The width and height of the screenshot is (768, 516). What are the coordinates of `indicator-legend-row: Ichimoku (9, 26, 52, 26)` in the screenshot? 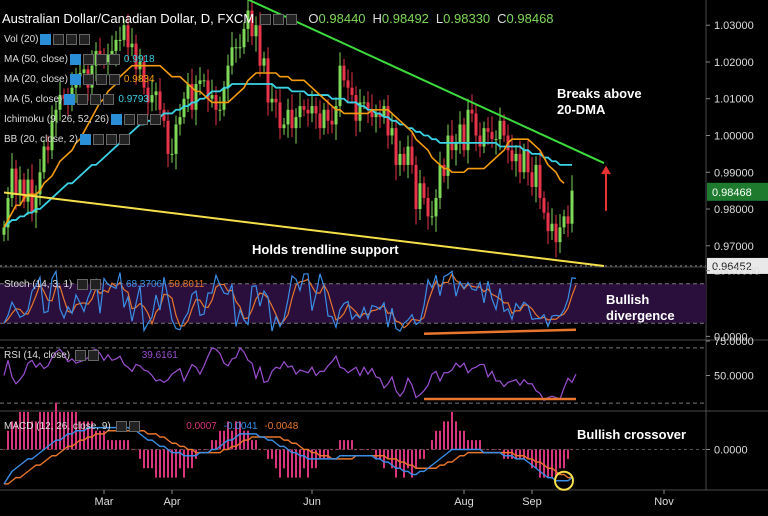 It's located at (83, 120).